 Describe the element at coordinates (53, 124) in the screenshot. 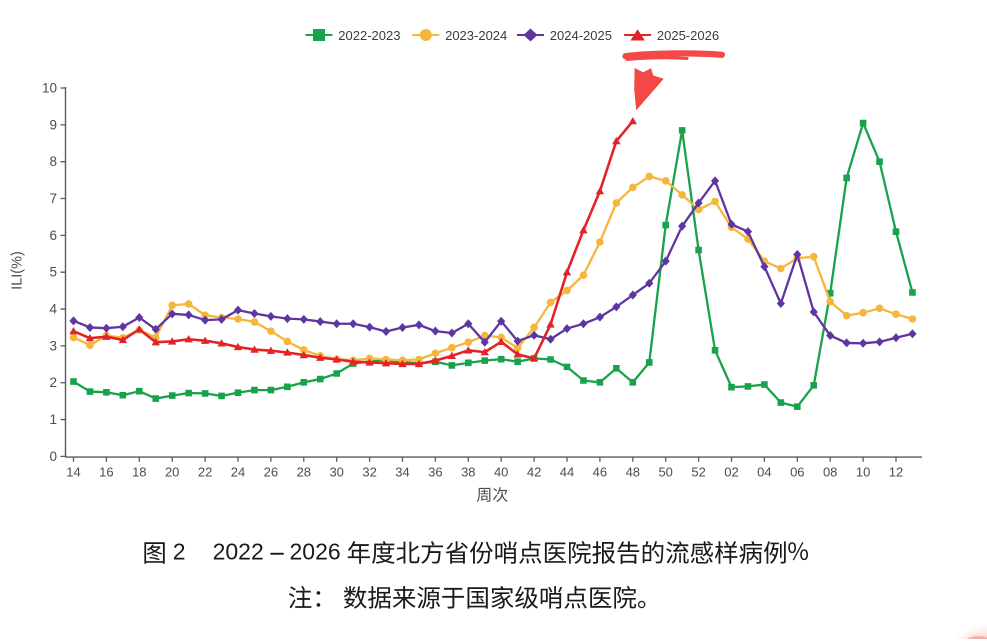

I see `svg-text: 9` at that location.